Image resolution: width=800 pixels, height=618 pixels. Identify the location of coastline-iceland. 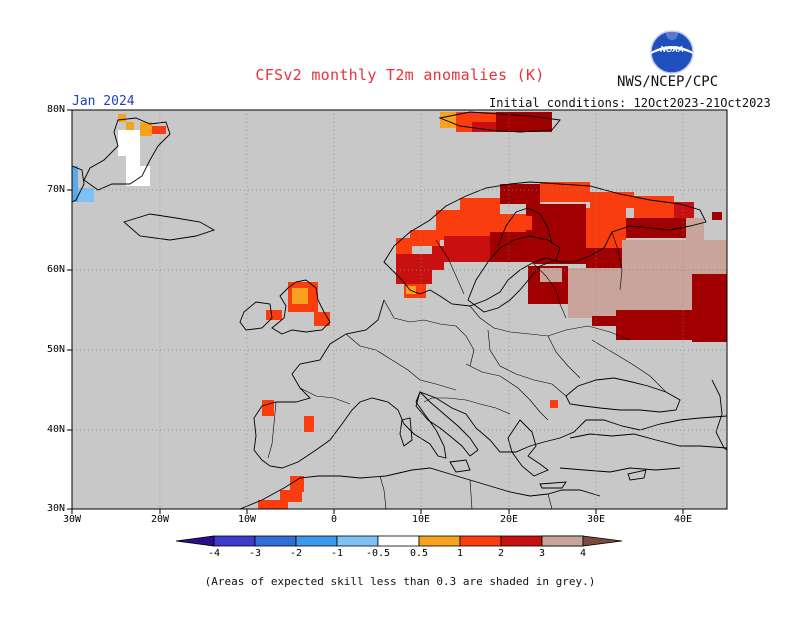
(127, 154).